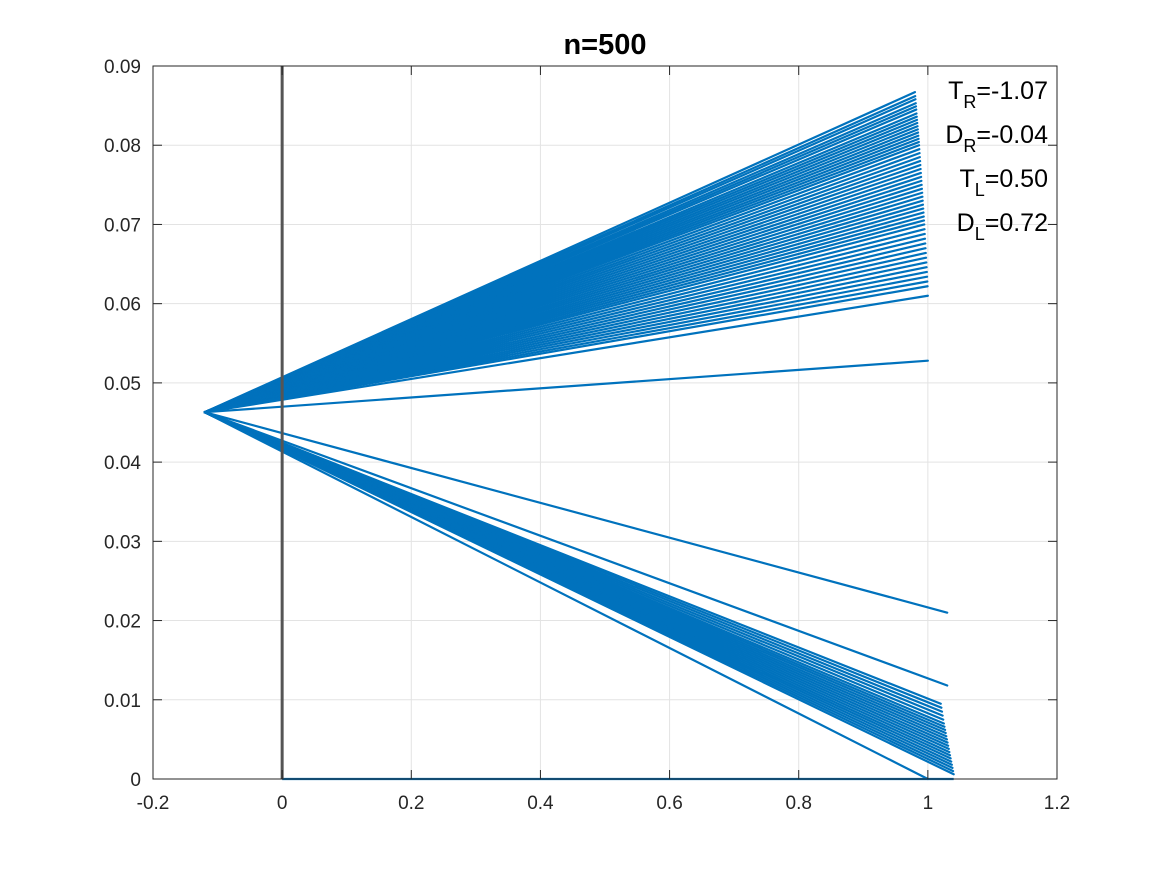  Describe the element at coordinates (135, 780) in the screenshot. I see `y-tick-label: 0` at that location.